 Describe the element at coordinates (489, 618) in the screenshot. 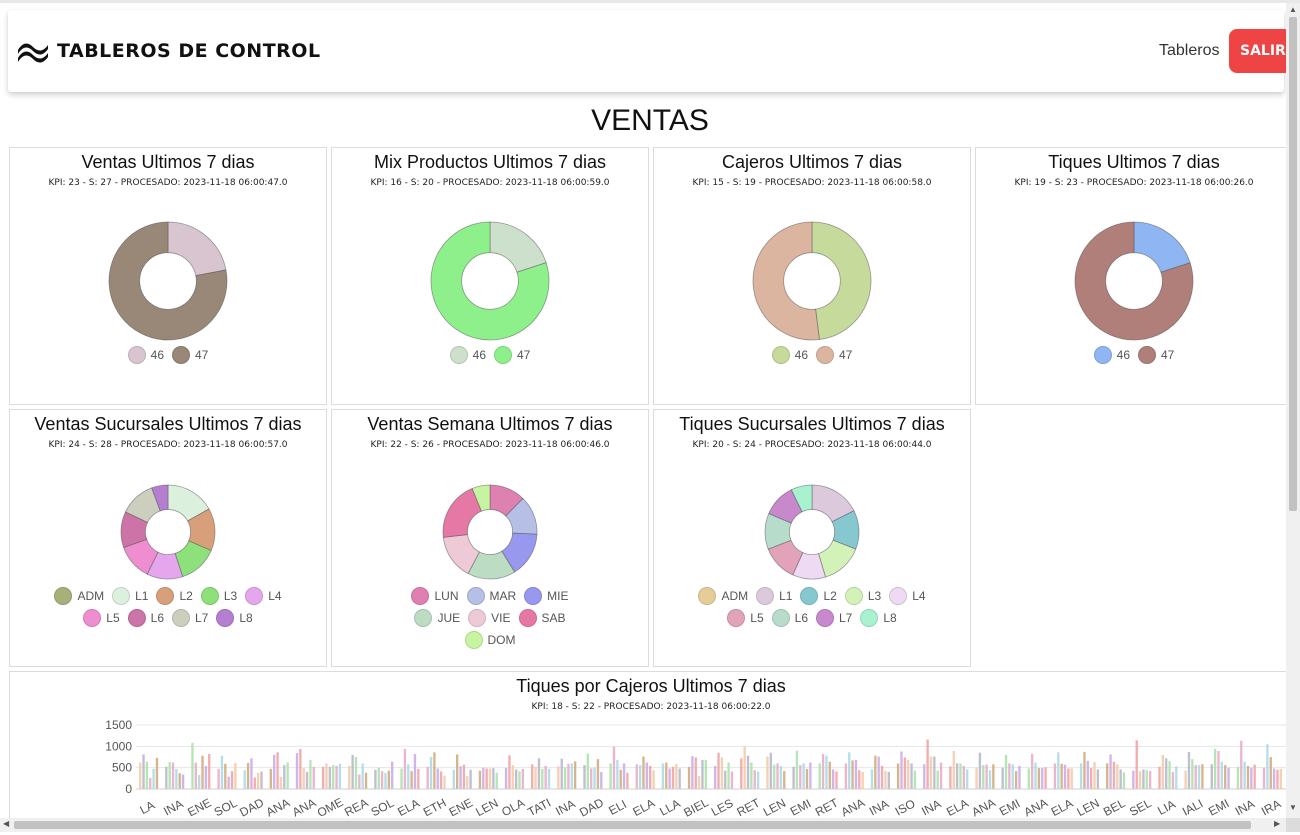

I see `legend-item-vie: VIE` at that location.